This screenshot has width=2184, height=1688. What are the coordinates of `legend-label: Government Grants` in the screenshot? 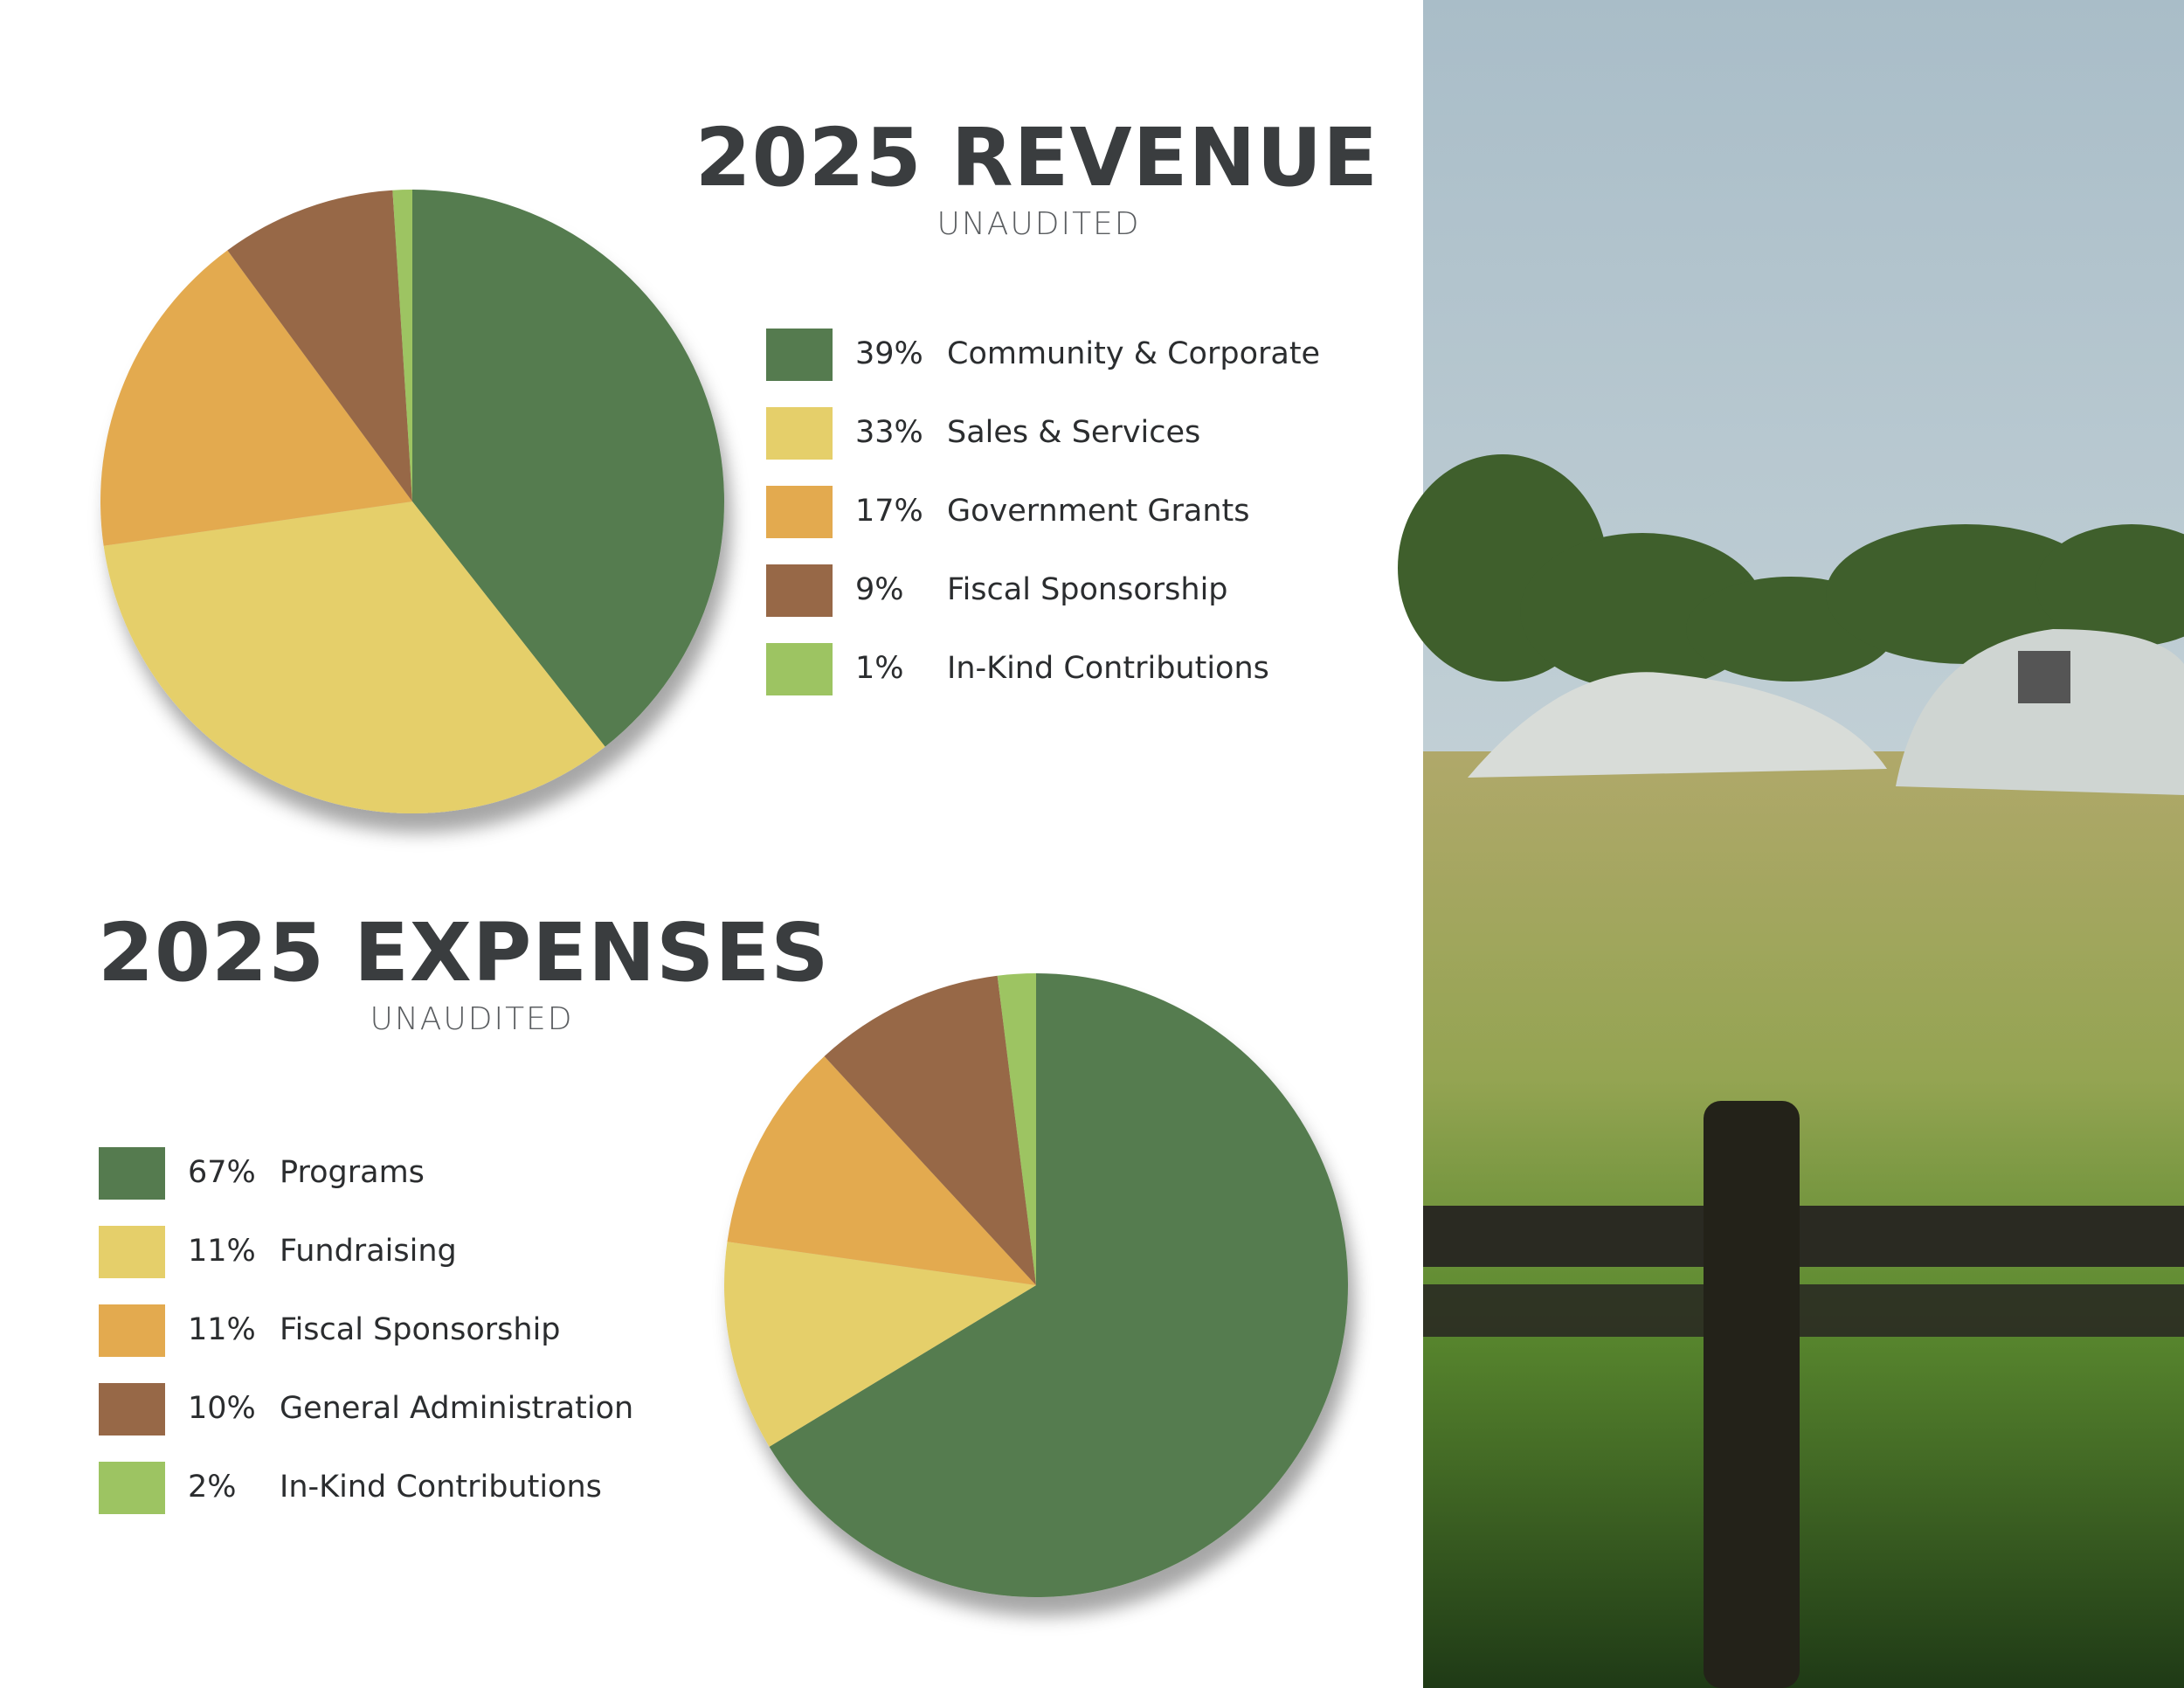 It's located at (1098, 511).